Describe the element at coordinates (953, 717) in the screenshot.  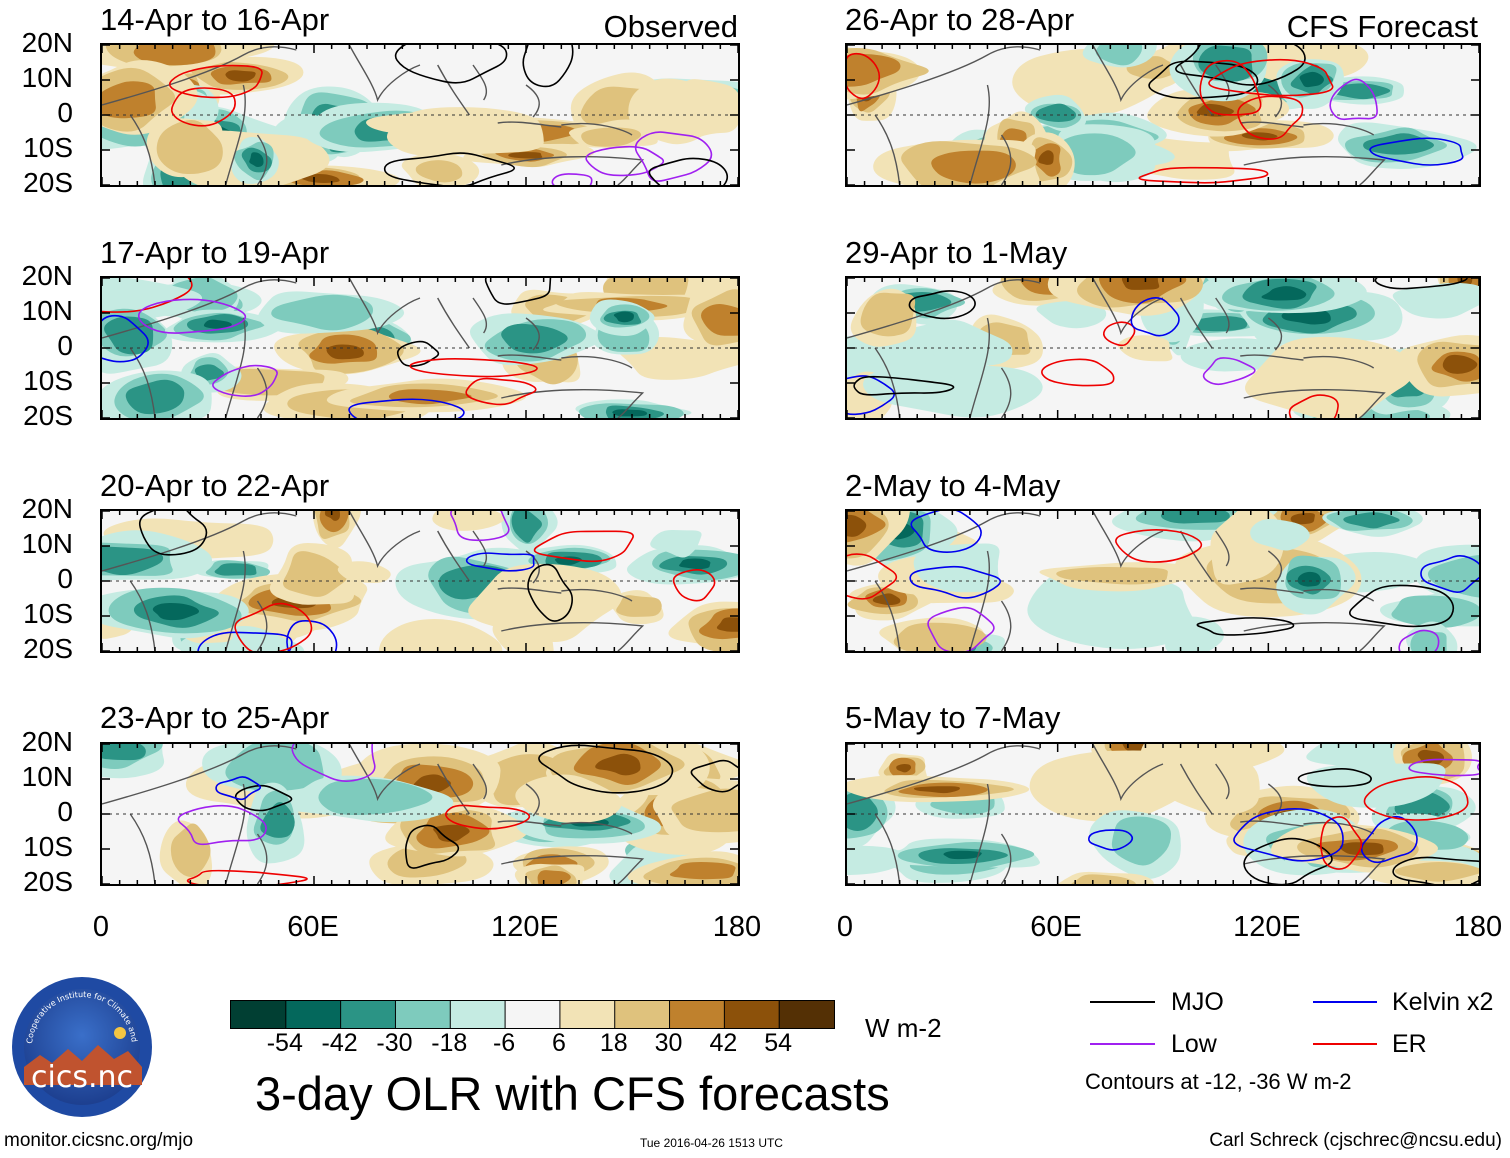
I see `panel-title: 5-May to 7-May` at that location.